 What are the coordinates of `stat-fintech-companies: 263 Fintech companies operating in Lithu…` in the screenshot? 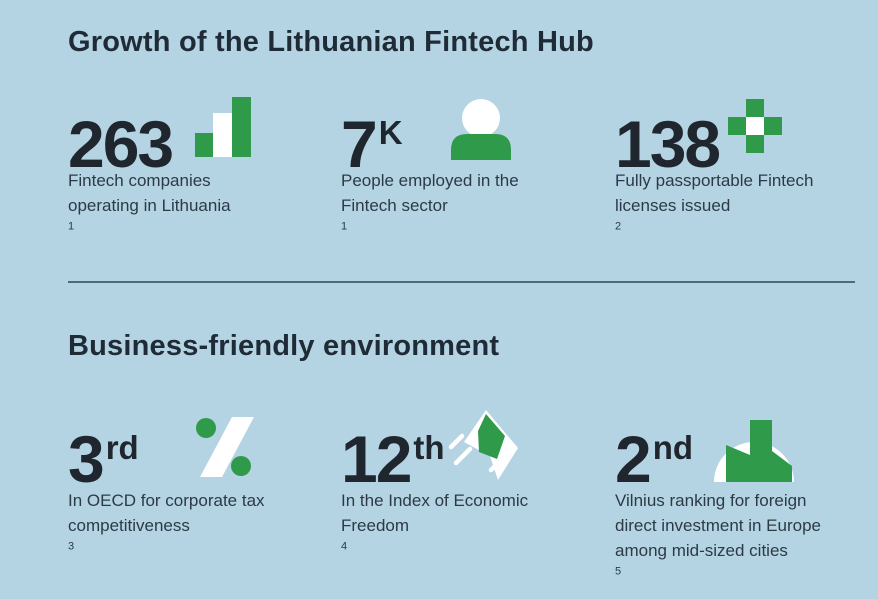 It's located at (204, 165).